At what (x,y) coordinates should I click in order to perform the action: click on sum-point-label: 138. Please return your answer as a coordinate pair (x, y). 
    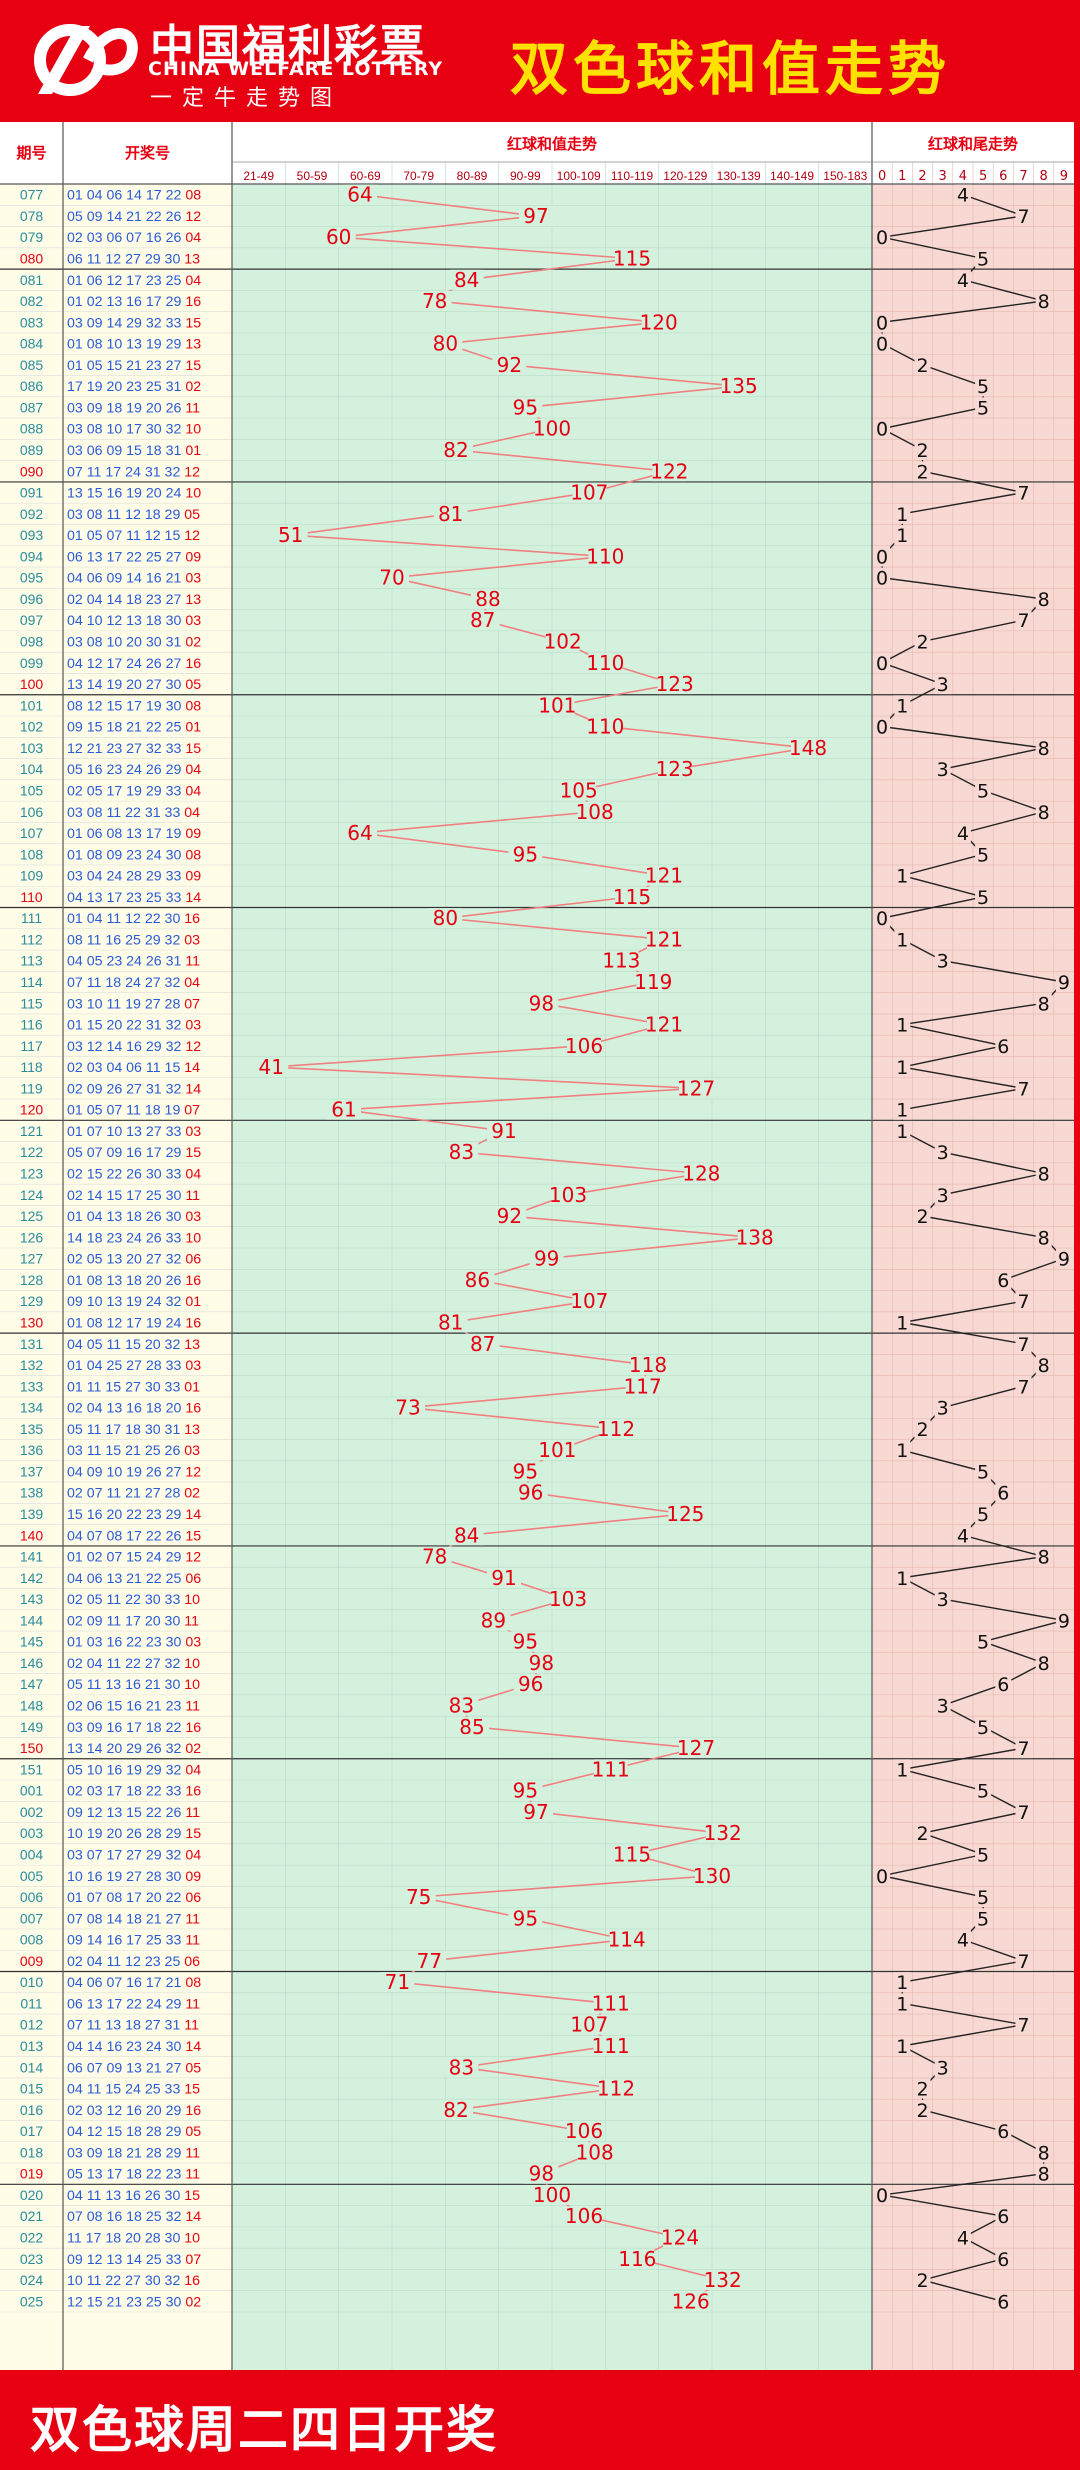
    Looking at the image, I should click on (755, 1237).